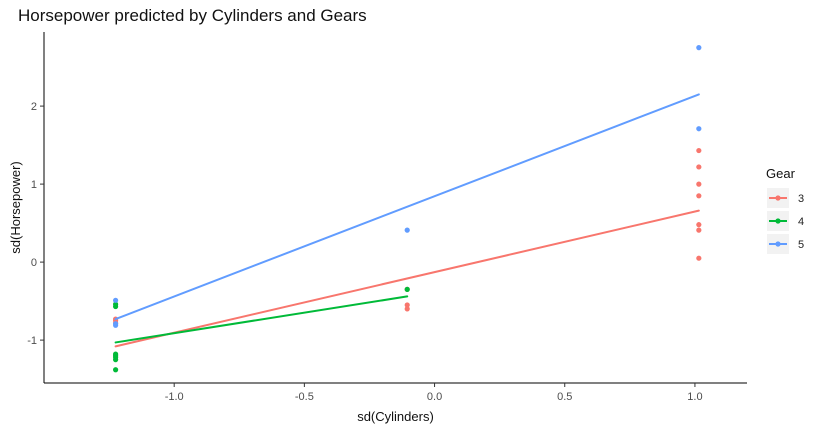 This screenshot has width=823, height=433. I want to click on x-tick-label: 1.0, so click(694, 397).